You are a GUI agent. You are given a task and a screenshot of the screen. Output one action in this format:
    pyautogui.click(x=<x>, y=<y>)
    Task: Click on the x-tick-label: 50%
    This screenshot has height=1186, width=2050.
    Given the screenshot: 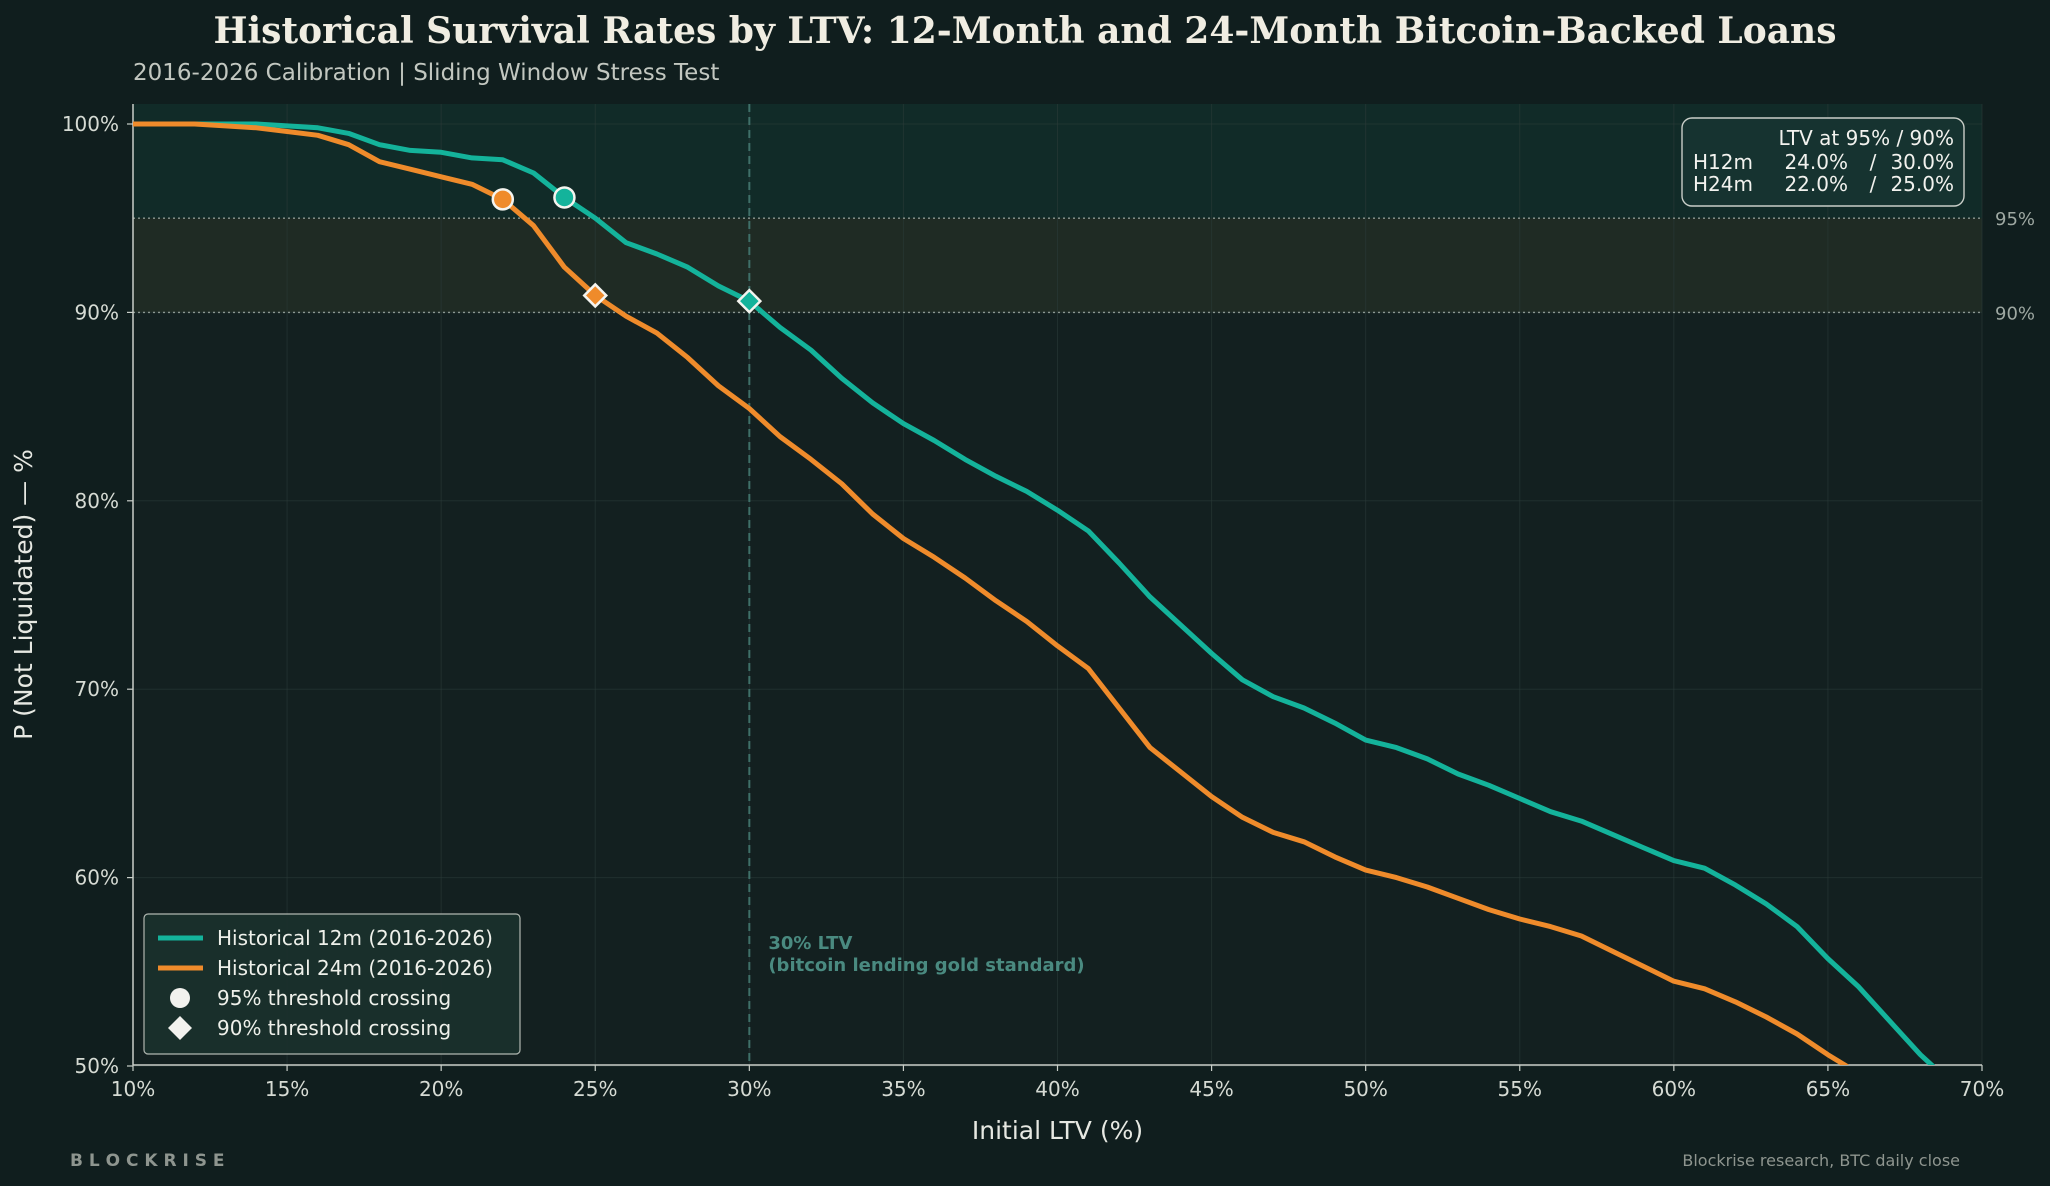 What is the action you would take?
    pyautogui.click(x=1365, y=1089)
    